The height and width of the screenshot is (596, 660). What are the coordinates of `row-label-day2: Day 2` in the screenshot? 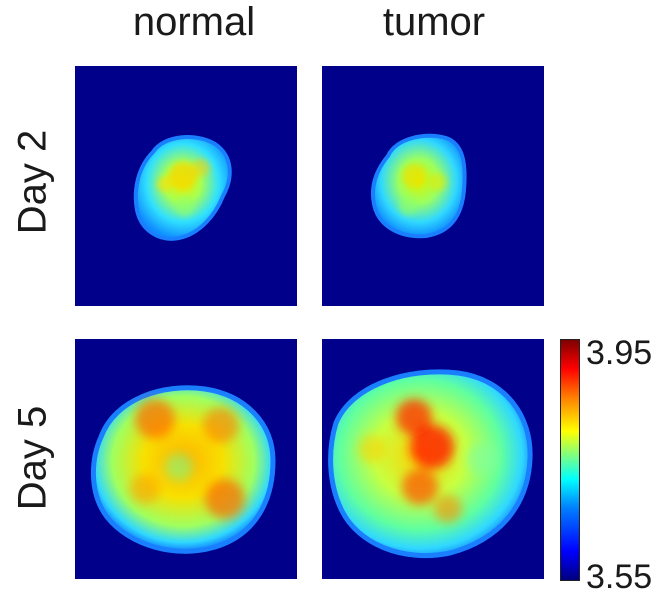 It's located at (32, 182).